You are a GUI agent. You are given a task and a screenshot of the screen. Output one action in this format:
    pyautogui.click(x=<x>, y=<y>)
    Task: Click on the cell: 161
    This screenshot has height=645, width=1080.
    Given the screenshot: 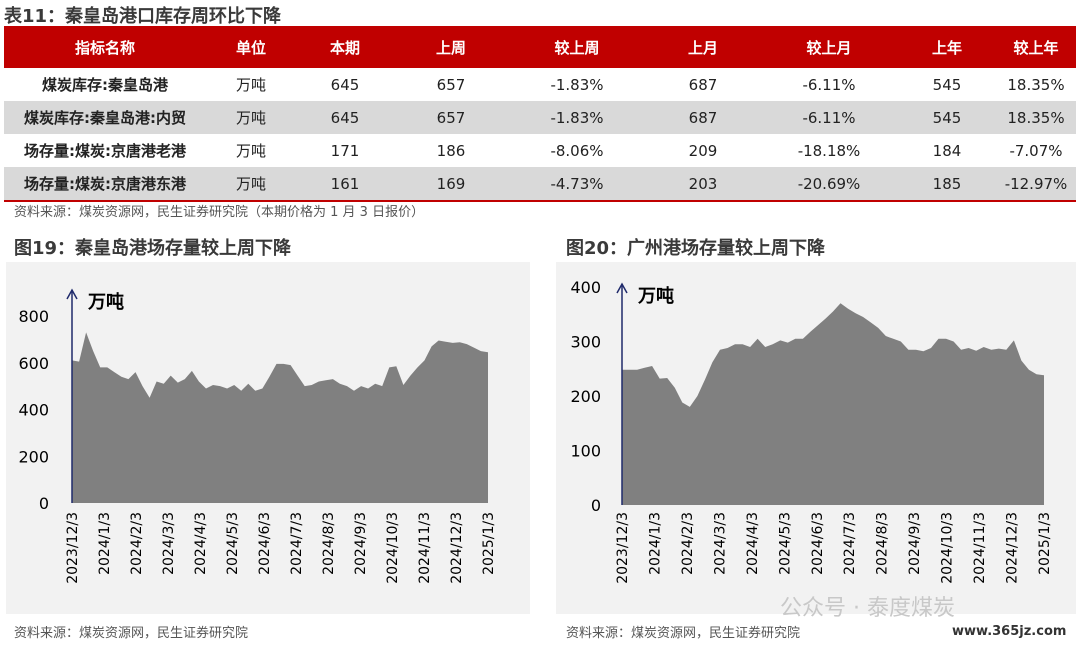 What is the action you would take?
    pyautogui.click(x=345, y=184)
    